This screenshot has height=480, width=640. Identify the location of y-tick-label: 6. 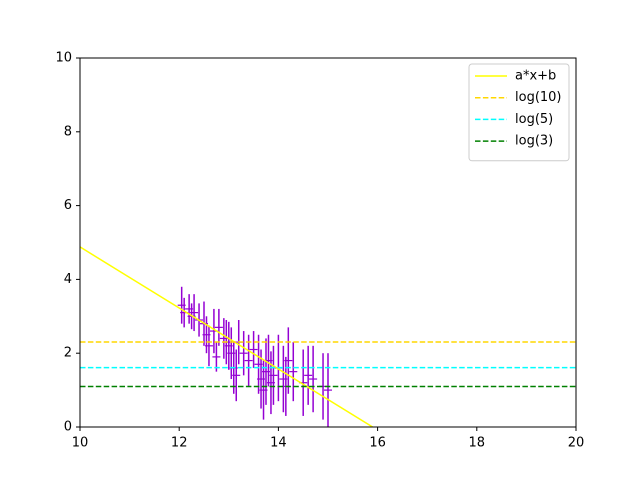
(68, 205).